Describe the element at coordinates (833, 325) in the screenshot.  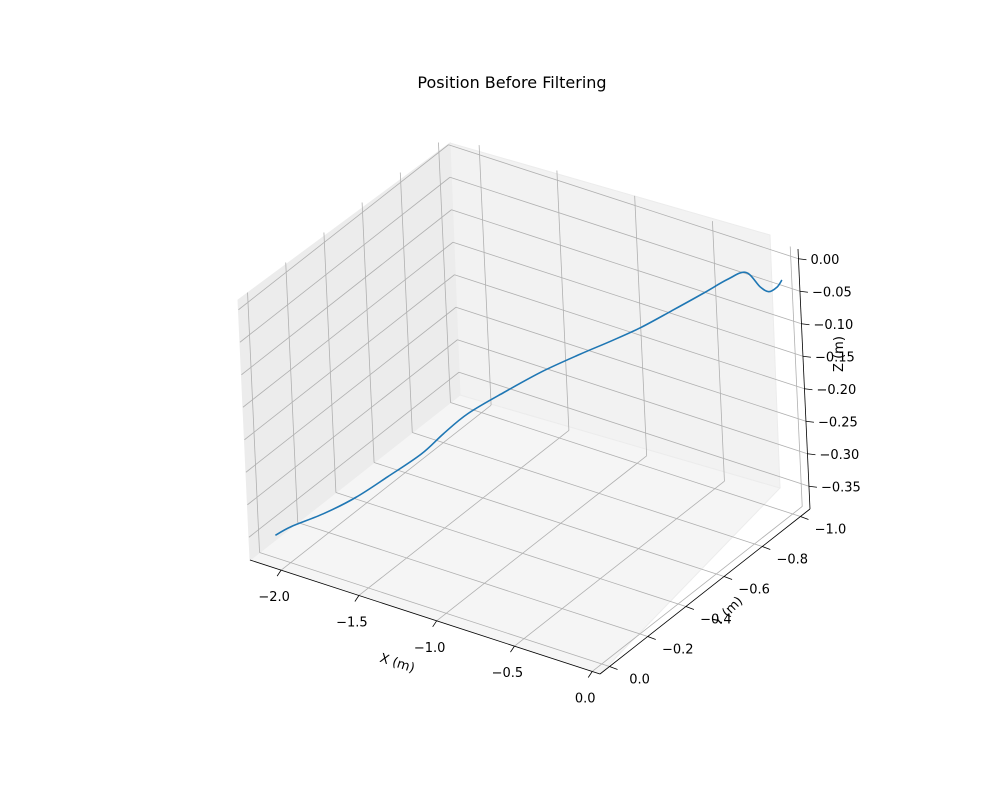
I see `z-tick-label-2: −0.10` at that location.